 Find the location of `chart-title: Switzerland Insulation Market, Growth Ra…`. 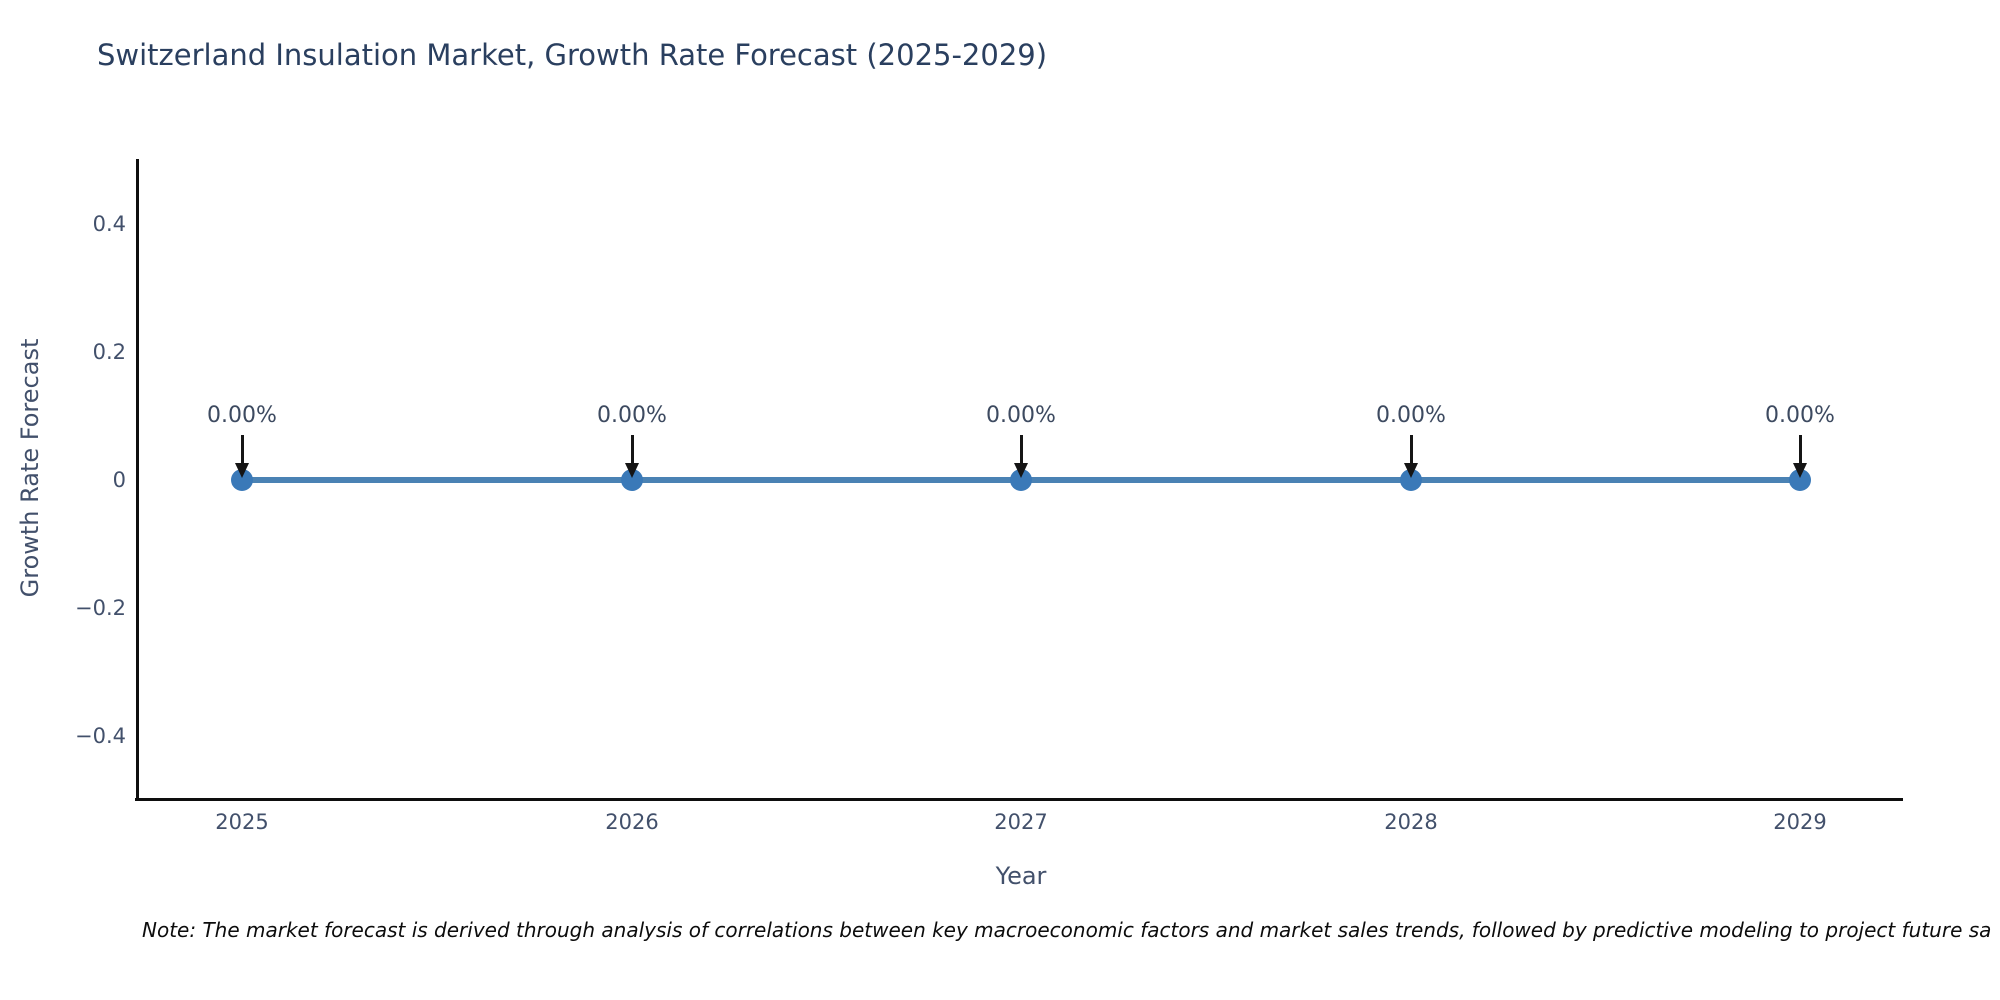

chart-title: Switzerland Insulation Market, Growth Ra… is located at coordinates (572, 55).